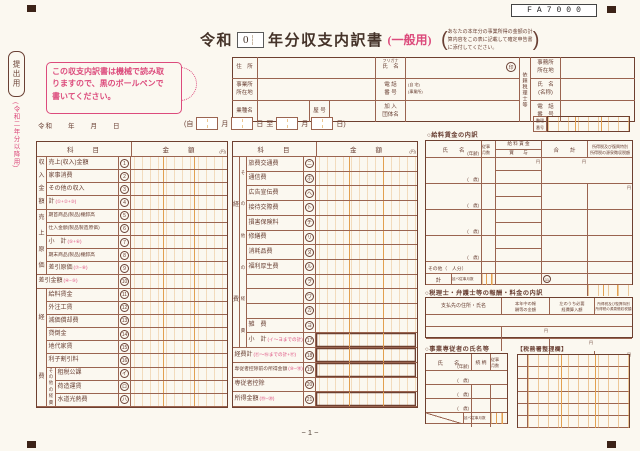  Describe the element at coordinates (598, 68) in the screenshot. I see `agent-office-field` at that location.